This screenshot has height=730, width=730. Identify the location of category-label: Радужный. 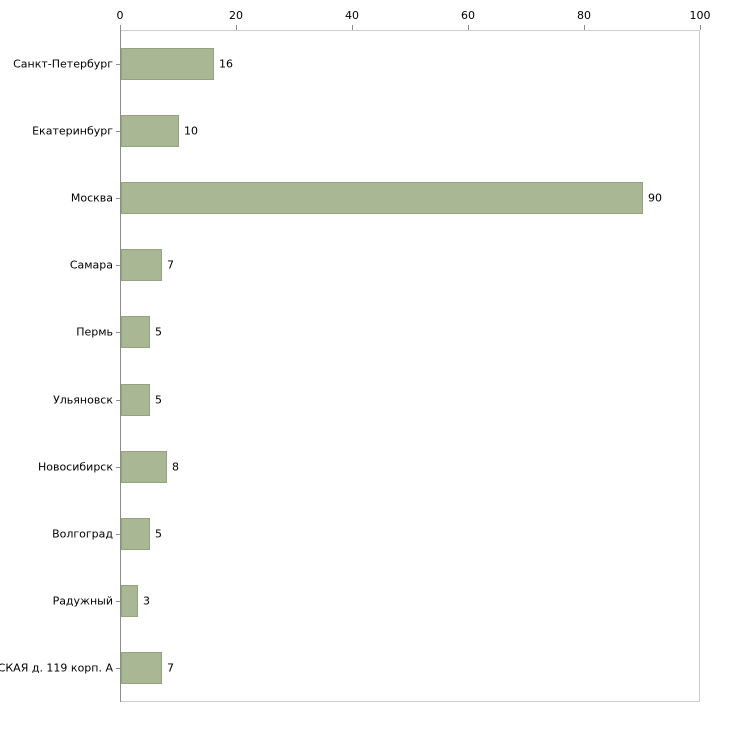
(82, 601).